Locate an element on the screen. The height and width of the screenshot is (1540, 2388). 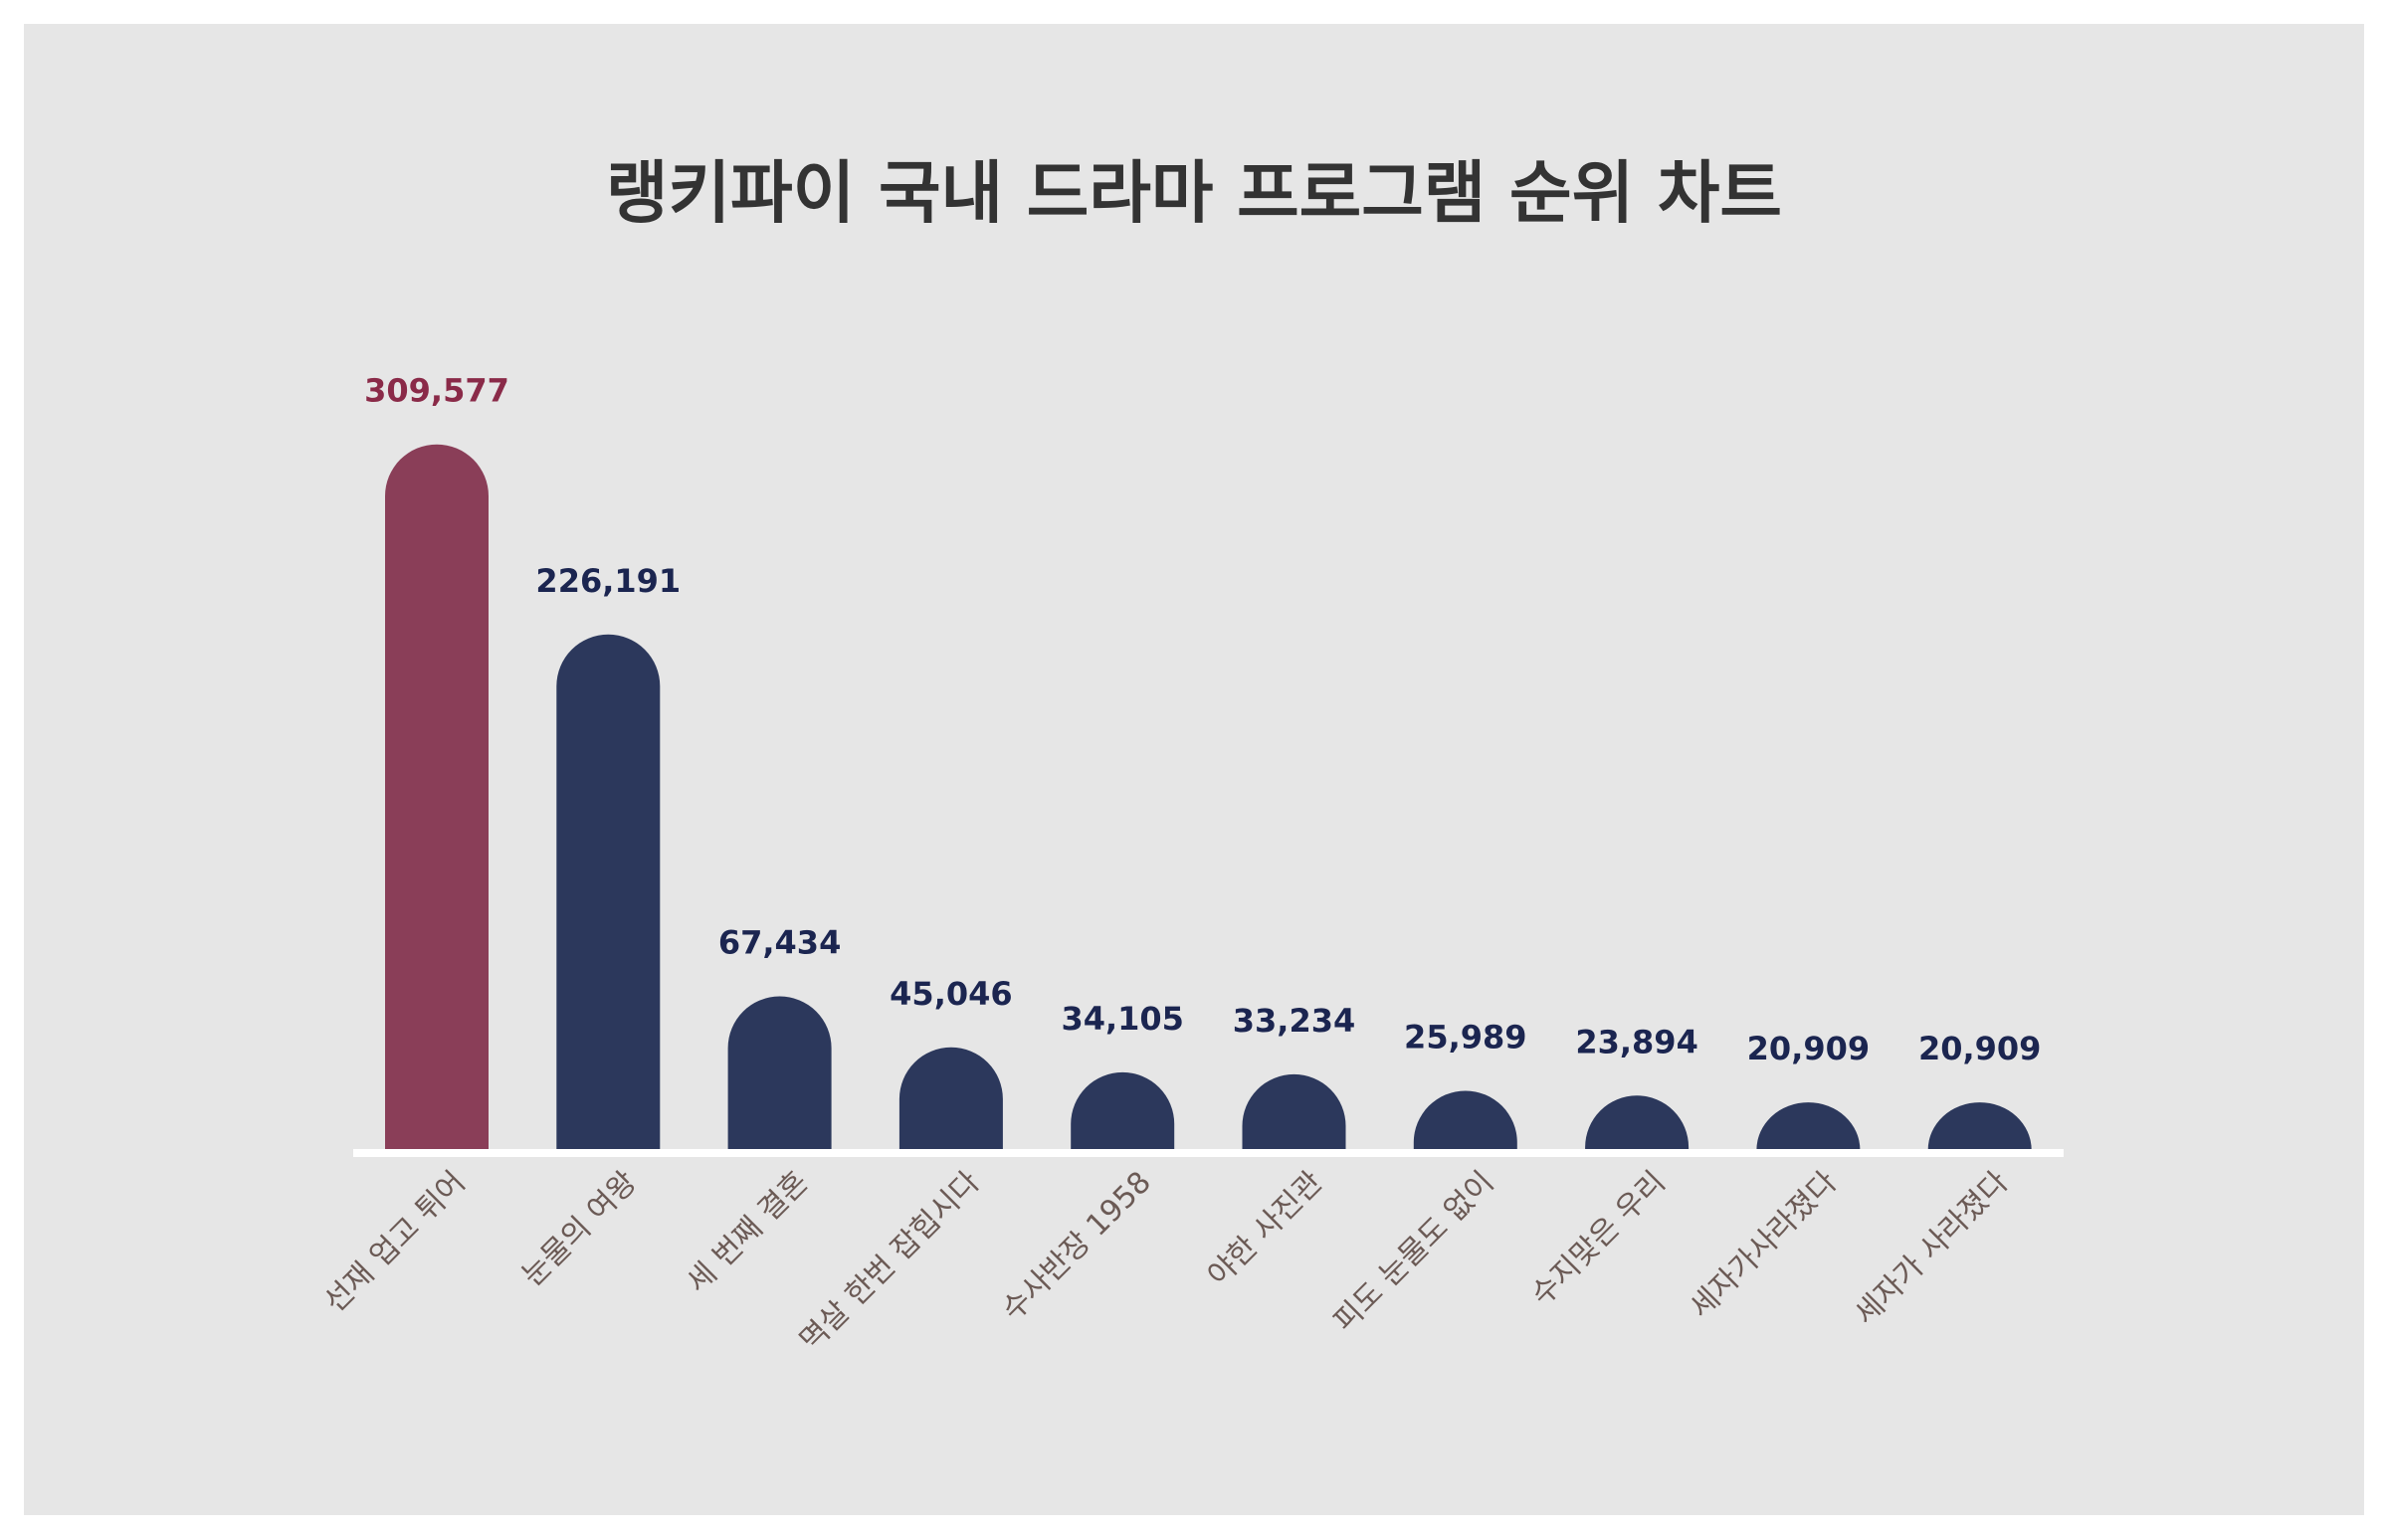
value-label: 67,434 is located at coordinates (779, 942).